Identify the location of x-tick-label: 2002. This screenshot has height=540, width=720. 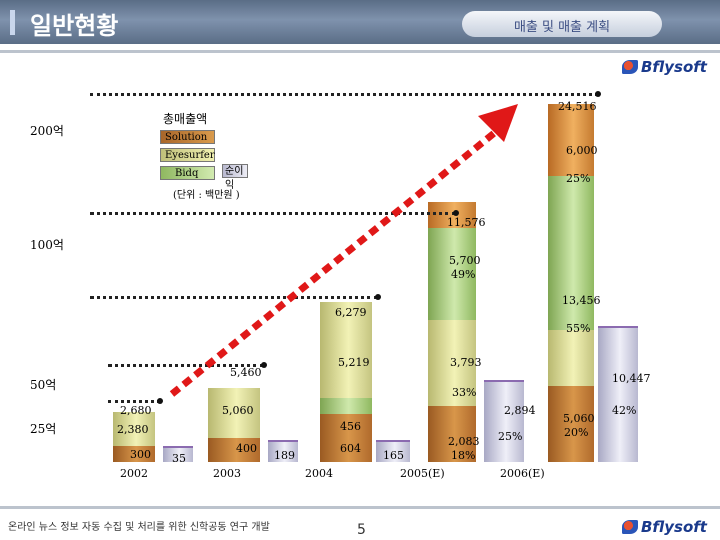
(134, 473).